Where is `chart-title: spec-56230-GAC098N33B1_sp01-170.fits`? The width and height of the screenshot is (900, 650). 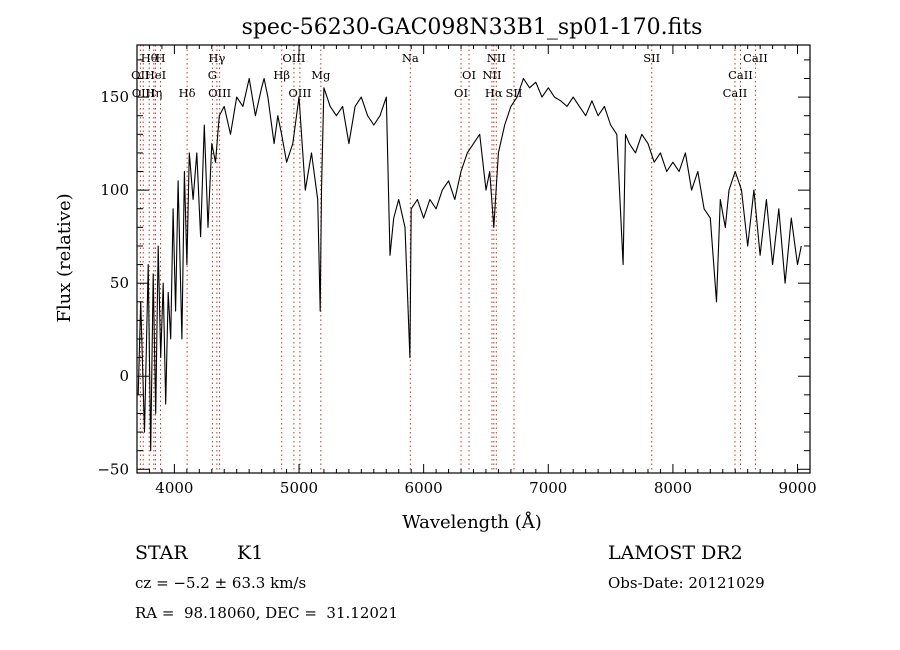 chart-title: spec-56230-GAC098N33B1_sp01-170.fits is located at coordinates (472, 27).